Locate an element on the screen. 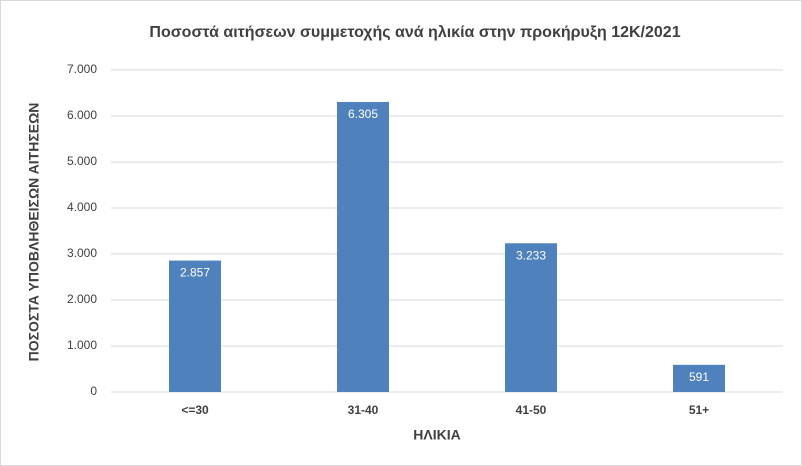 Image resolution: width=802 pixels, height=466 pixels. data-label: 591 is located at coordinates (699, 377).